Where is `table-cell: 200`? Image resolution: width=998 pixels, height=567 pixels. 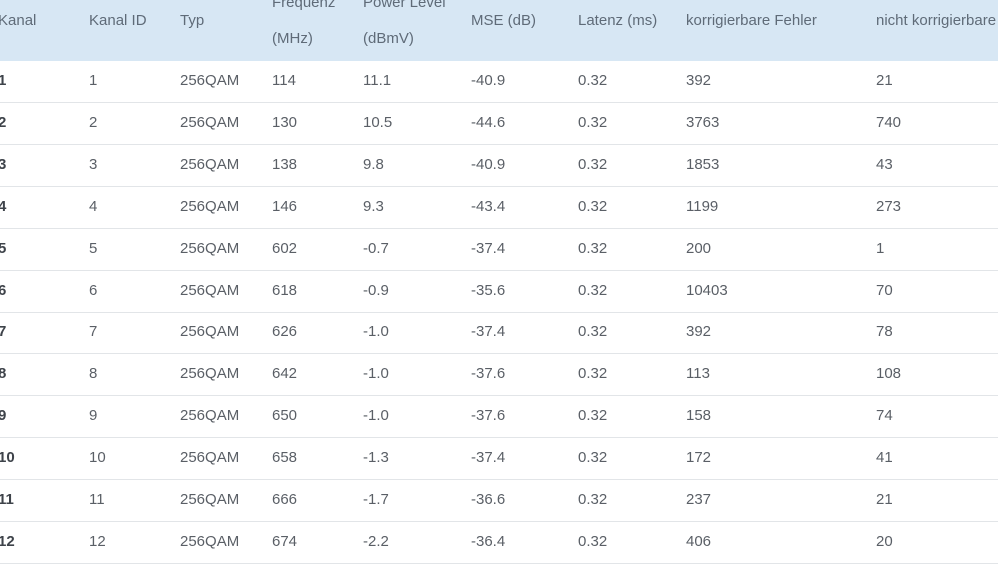
table-cell: 200 is located at coordinates (699, 248).